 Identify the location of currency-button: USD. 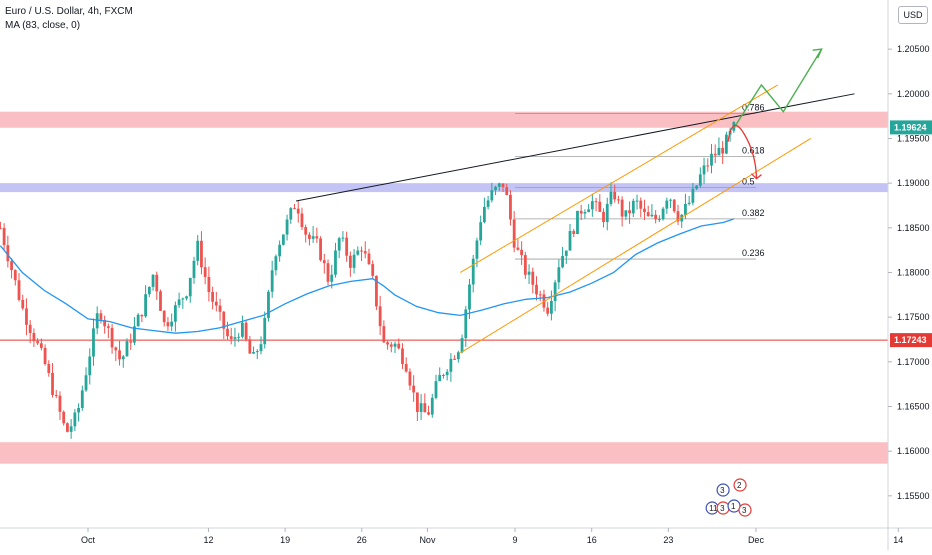
(913, 15).